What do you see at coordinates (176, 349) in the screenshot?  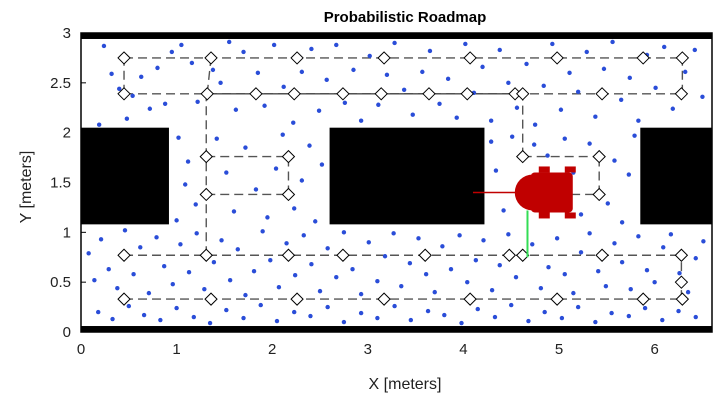 I see `x-tick-label-1: 1` at bounding box center [176, 349].